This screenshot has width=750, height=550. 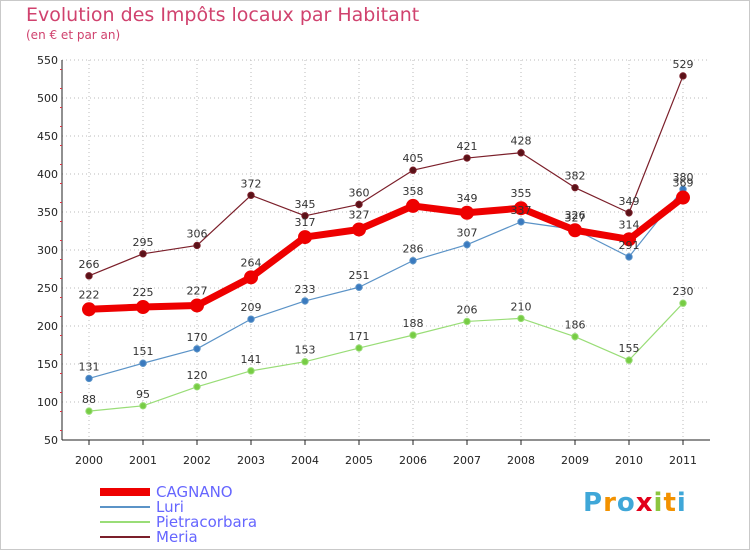 What do you see at coordinates (670, 503) in the screenshot?
I see `logo-letter: t` at bounding box center [670, 503].